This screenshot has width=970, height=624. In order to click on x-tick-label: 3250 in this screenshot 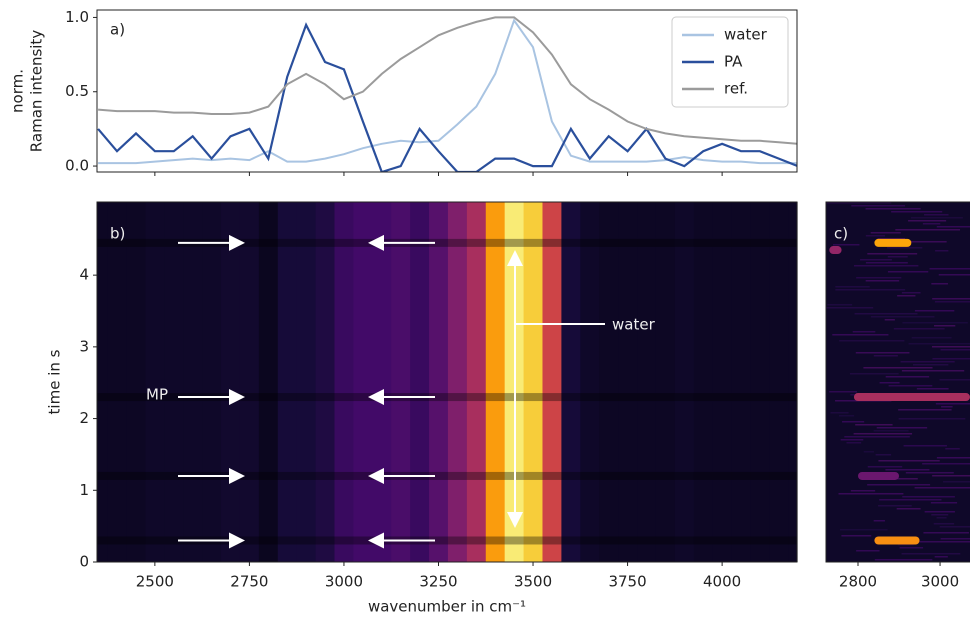, I will do `click(438, 582)`.